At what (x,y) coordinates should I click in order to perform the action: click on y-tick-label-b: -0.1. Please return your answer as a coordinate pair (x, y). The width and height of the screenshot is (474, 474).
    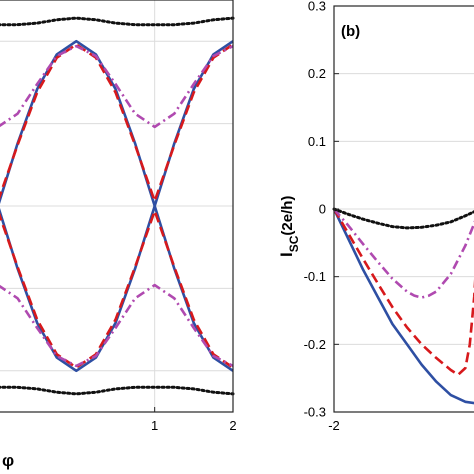
    Looking at the image, I should click on (315, 276).